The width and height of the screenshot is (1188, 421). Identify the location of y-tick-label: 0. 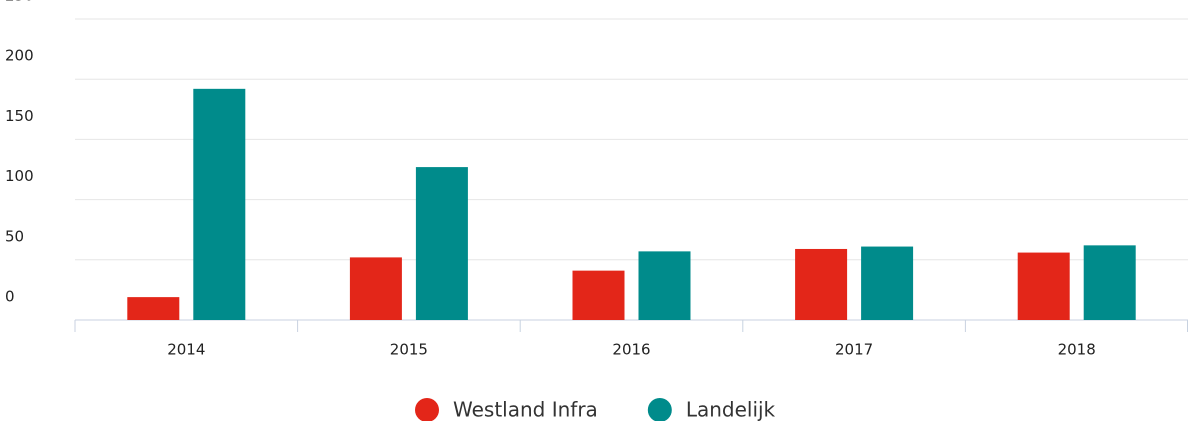
(10, 297).